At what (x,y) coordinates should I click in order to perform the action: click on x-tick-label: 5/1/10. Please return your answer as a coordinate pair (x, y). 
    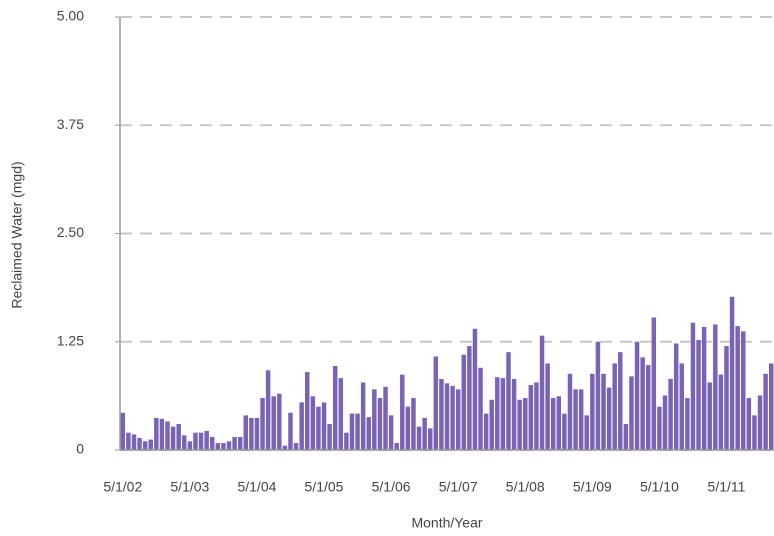
    Looking at the image, I should click on (659, 487).